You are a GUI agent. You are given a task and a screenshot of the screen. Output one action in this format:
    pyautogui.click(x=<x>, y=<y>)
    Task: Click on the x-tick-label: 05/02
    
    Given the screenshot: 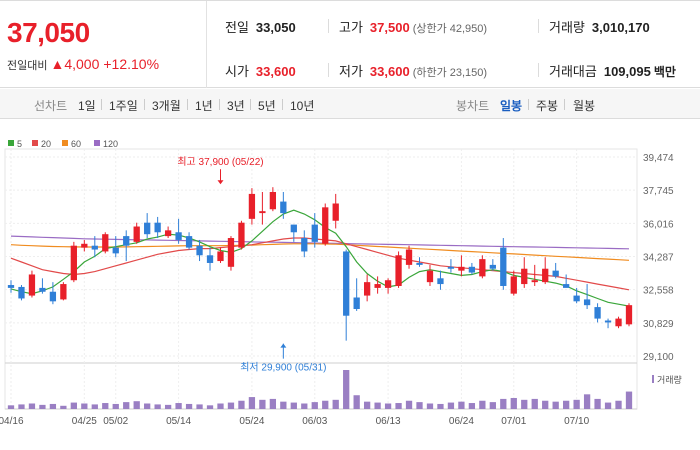 What is the action you would take?
    pyautogui.click(x=115, y=421)
    